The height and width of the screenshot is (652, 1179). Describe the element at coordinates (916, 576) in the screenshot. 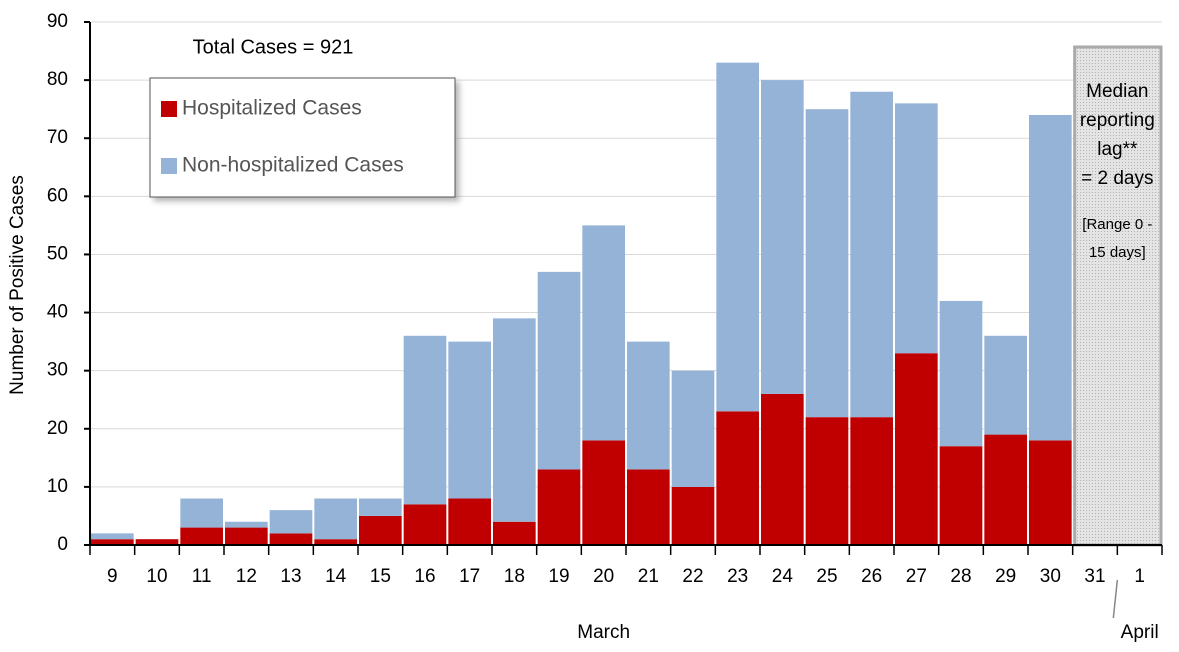

I see `x-tick-label: 27` at that location.